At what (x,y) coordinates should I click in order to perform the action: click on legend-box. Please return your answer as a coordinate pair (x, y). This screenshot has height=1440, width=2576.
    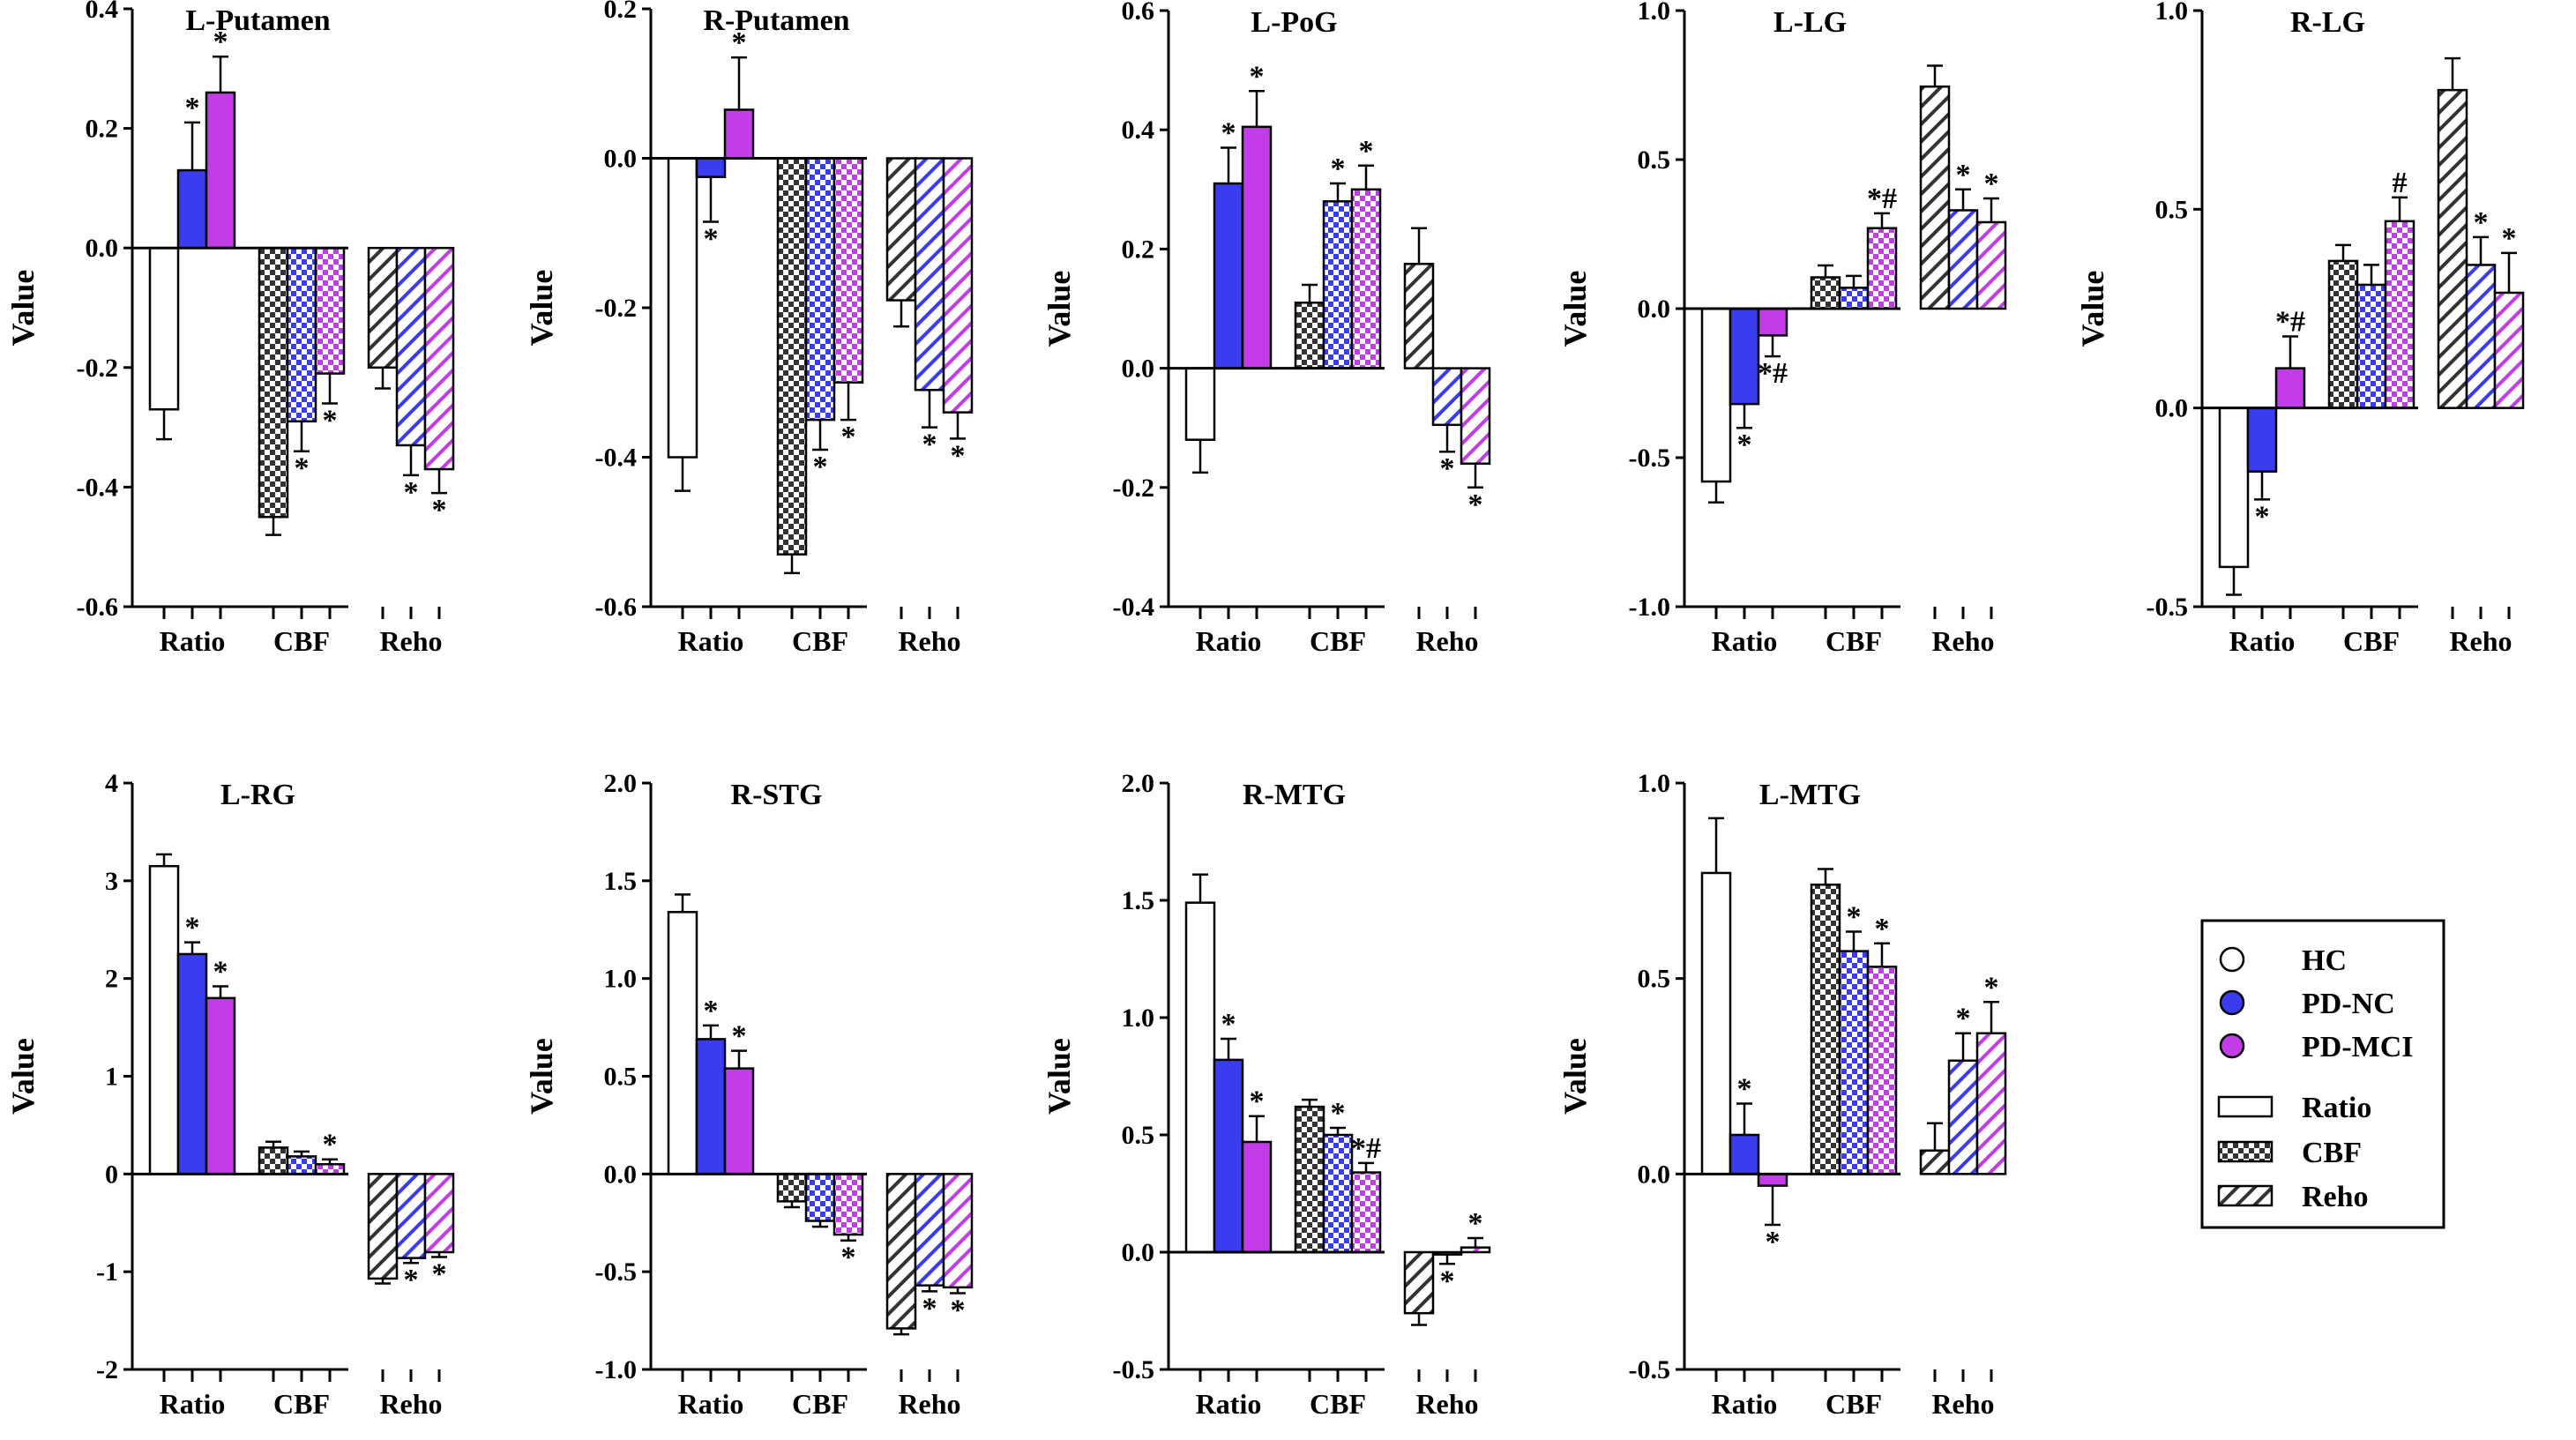
    Looking at the image, I should click on (2322, 1074).